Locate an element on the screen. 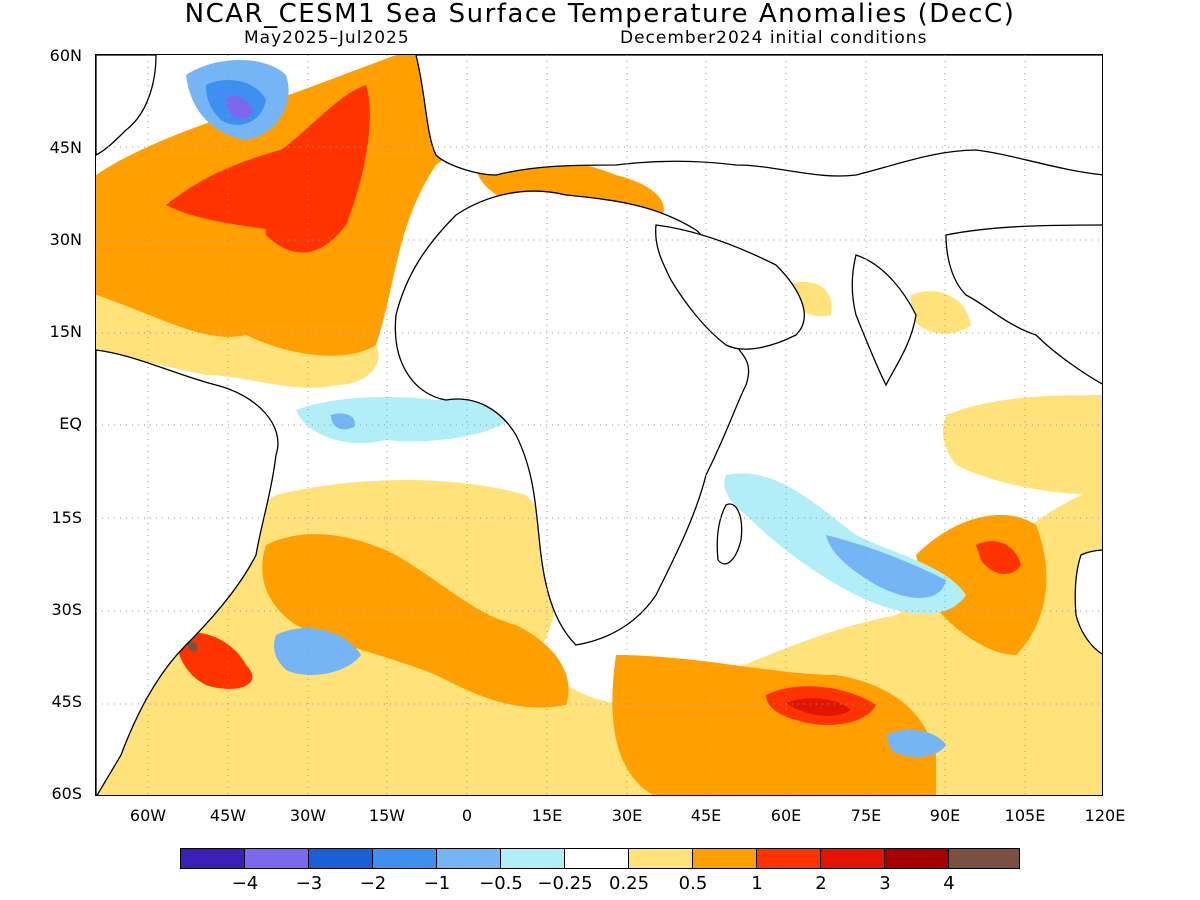 The image size is (1200, 900). colorbar-label-1: −4 is located at coordinates (245, 883).